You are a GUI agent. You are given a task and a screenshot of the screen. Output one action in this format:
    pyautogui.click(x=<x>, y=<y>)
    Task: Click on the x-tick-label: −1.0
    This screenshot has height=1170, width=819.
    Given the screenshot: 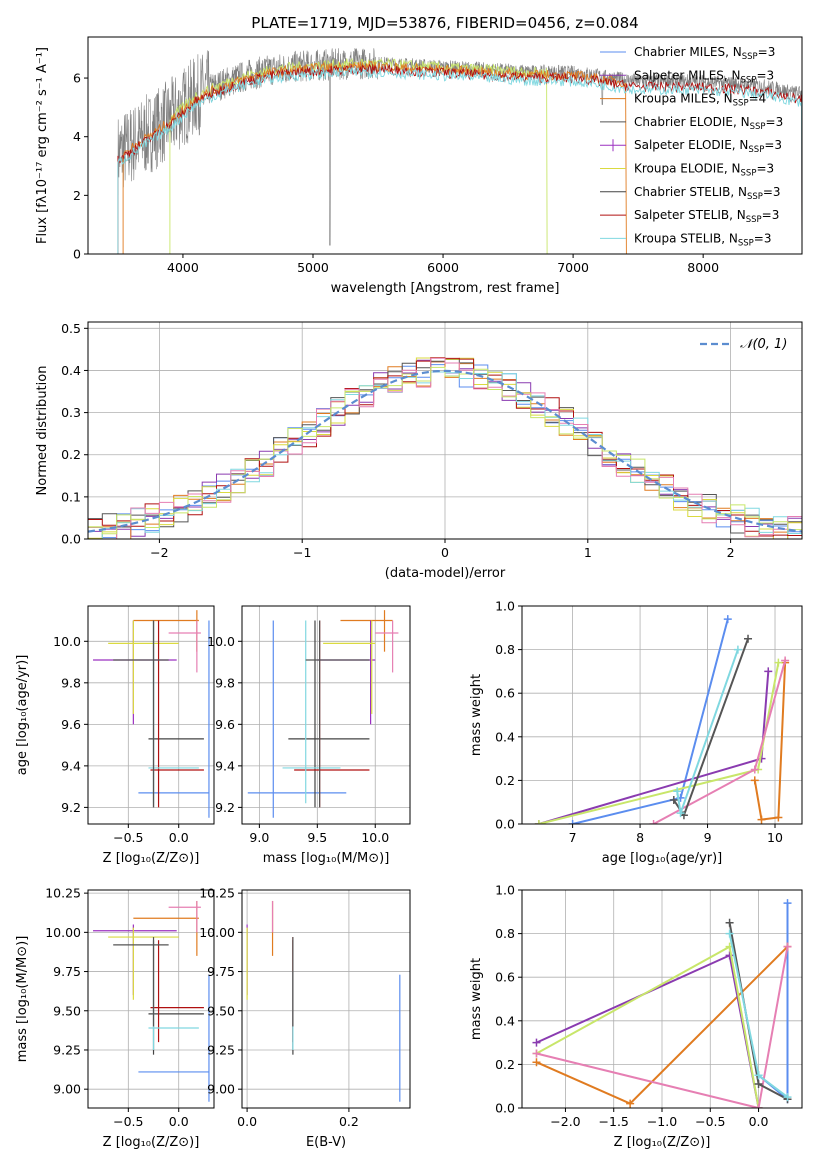 What is the action you would take?
    pyautogui.click(x=662, y=1121)
    